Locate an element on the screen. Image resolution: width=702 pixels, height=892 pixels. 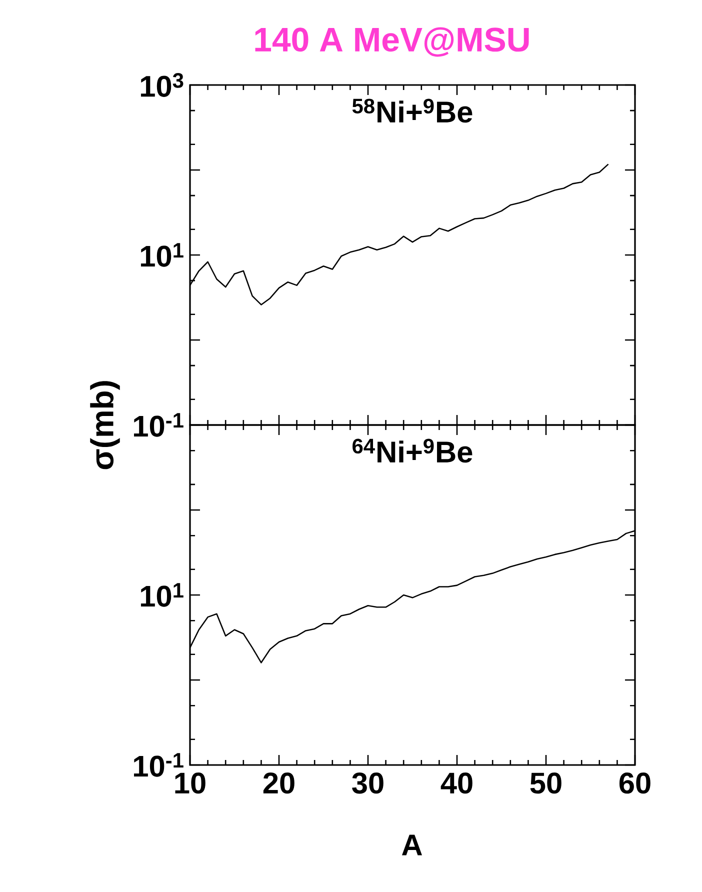
x-tick-label: 60 is located at coordinates (634, 783).